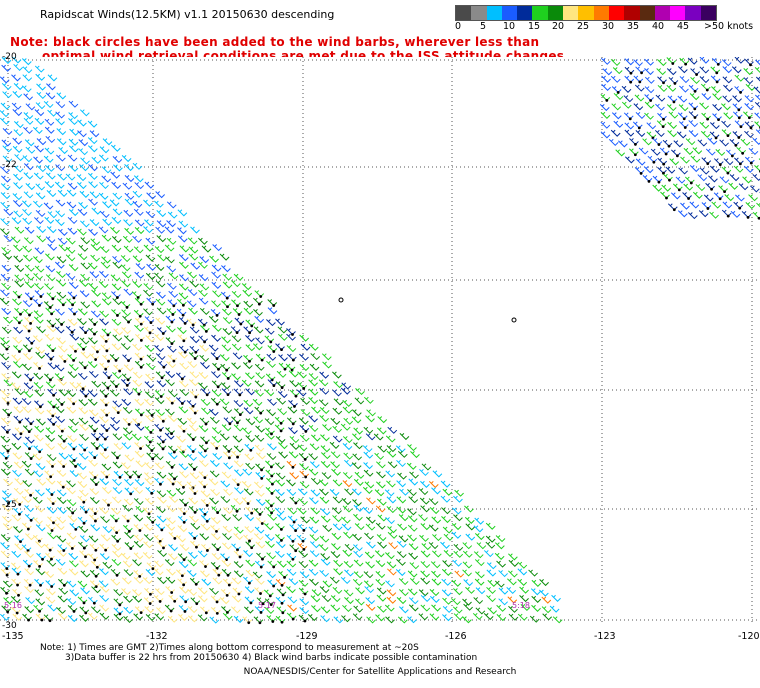 This screenshot has width=760, height=688. Describe the element at coordinates (534, 26) in the screenshot. I see `scale-label: 15` at that location.